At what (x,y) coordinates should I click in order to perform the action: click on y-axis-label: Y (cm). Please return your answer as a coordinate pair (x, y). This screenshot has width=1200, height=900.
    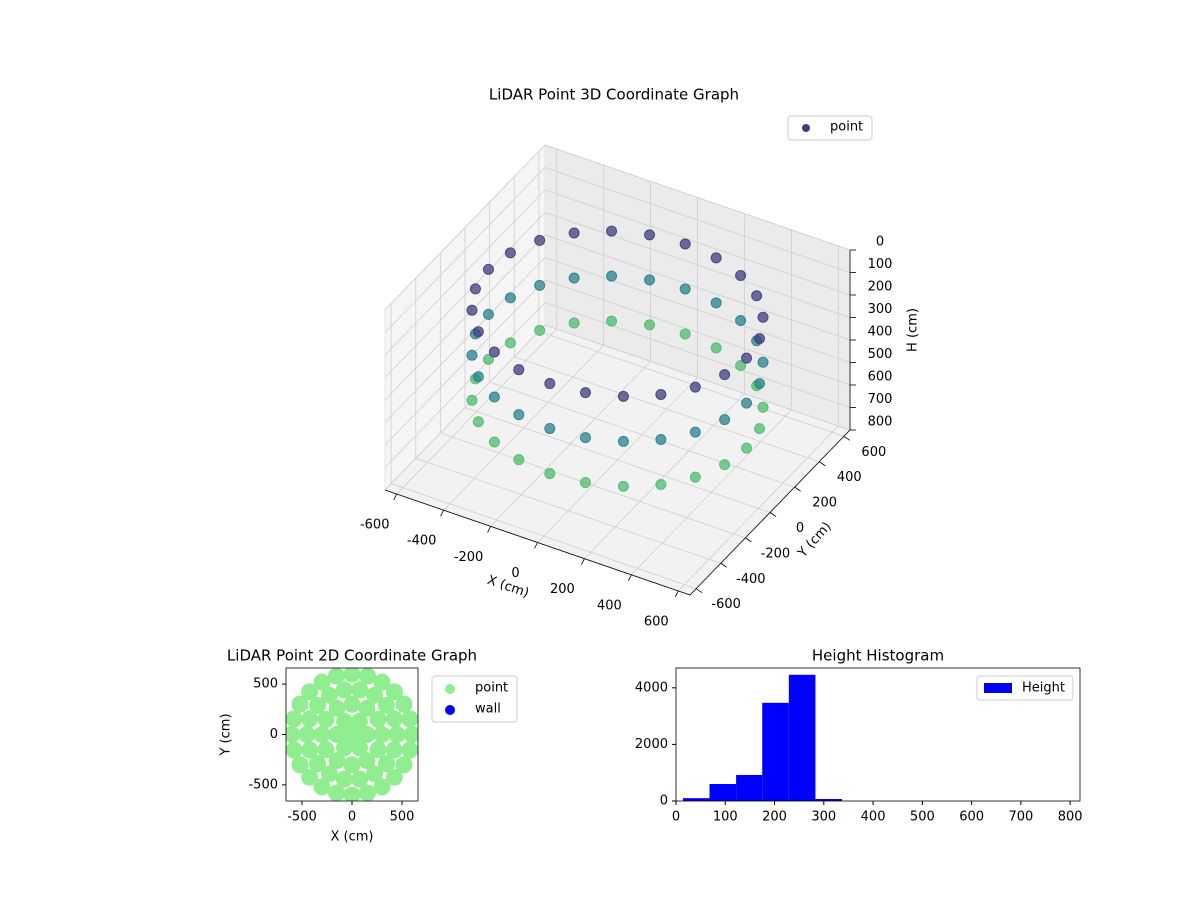
    Looking at the image, I should click on (226, 734).